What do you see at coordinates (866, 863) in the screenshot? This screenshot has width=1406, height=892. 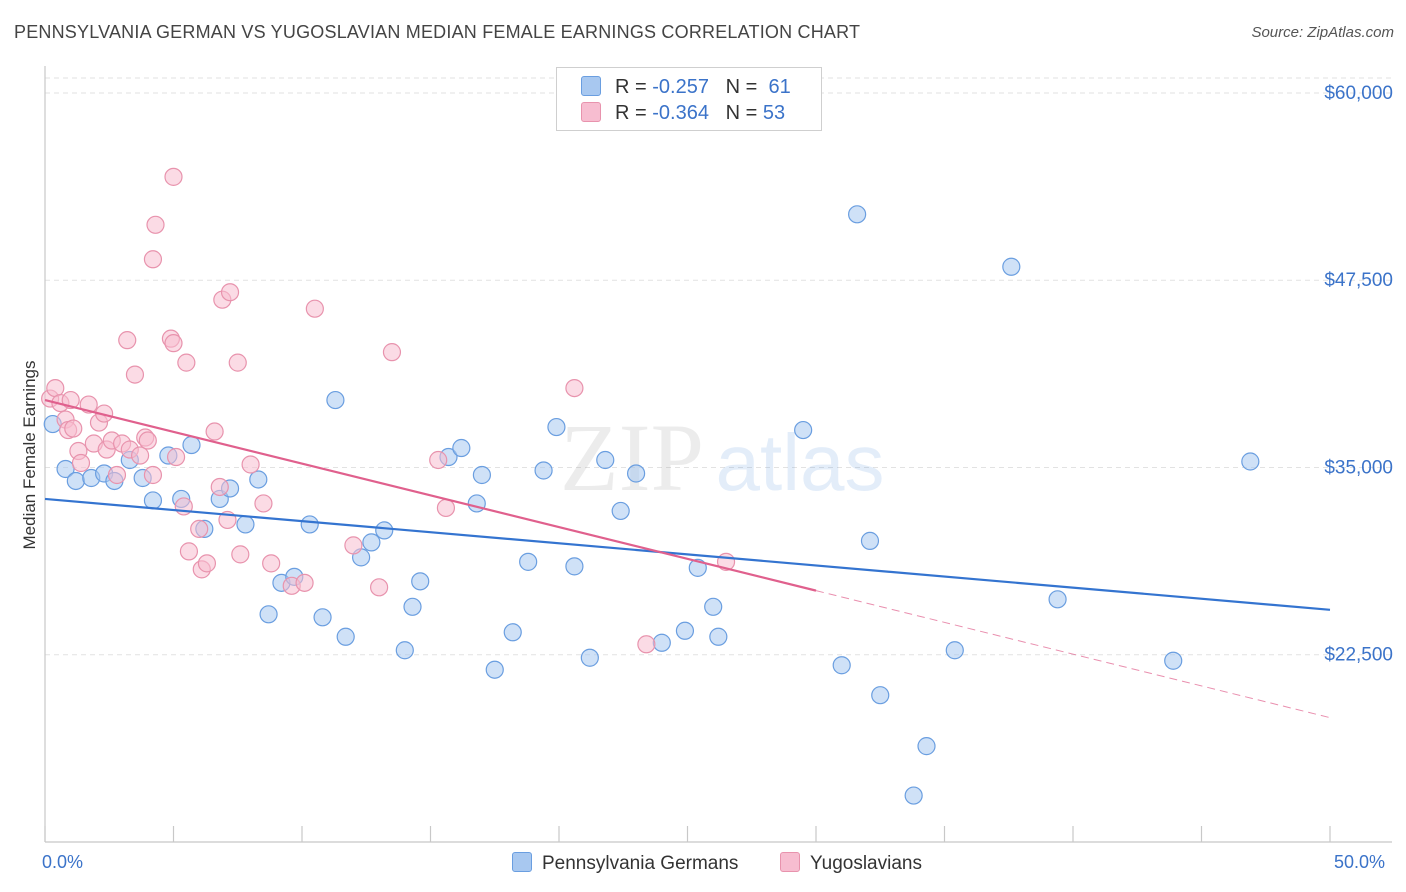 I see `bottom-legend-label: Yugoslavians` at bounding box center [866, 863].